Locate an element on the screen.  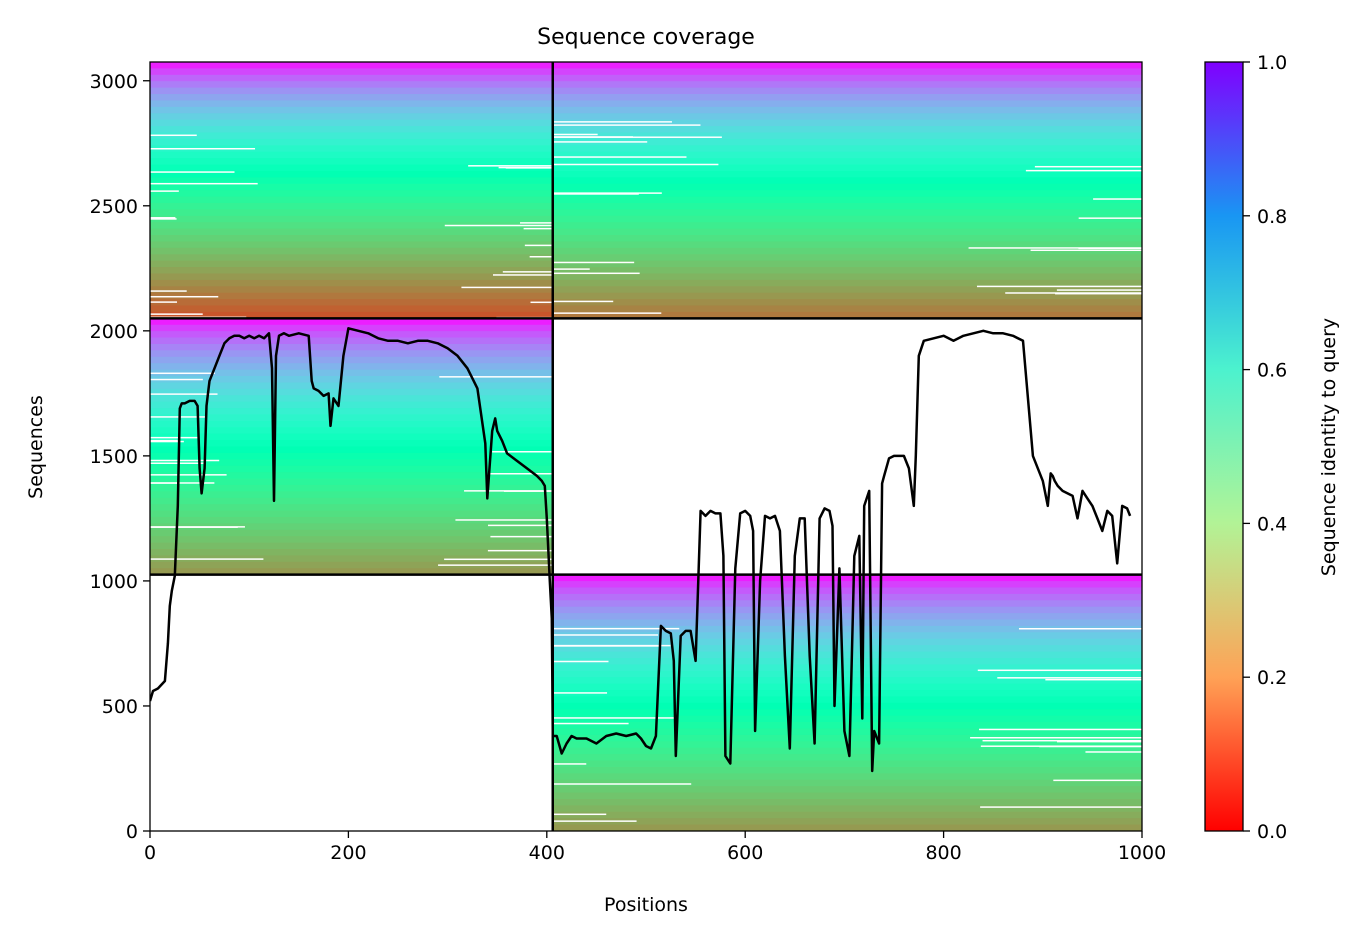
colorbar-tick-label: 0.6 is located at coordinates (1272, 371).